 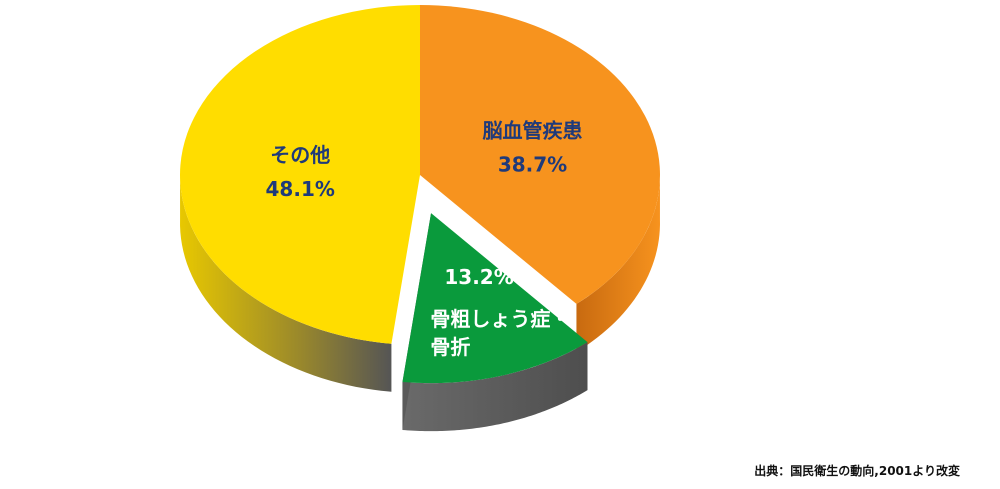 I want to click on slice-name-label-3: その他, so click(x=300, y=155).